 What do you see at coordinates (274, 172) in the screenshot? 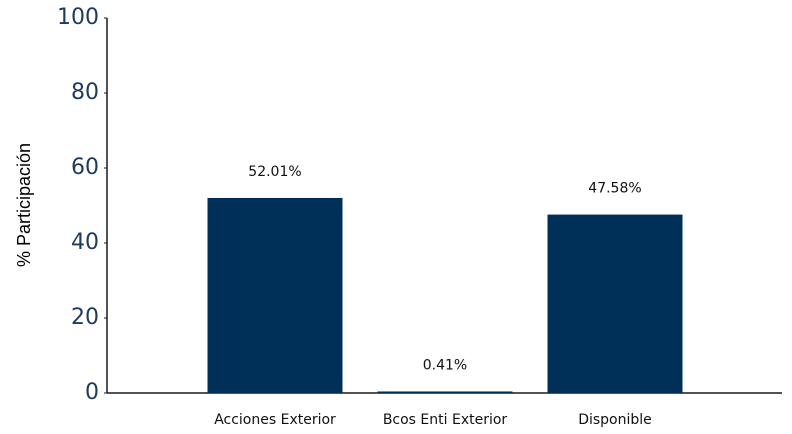
I see `data-label: 52.01%` at bounding box center [274, 172].